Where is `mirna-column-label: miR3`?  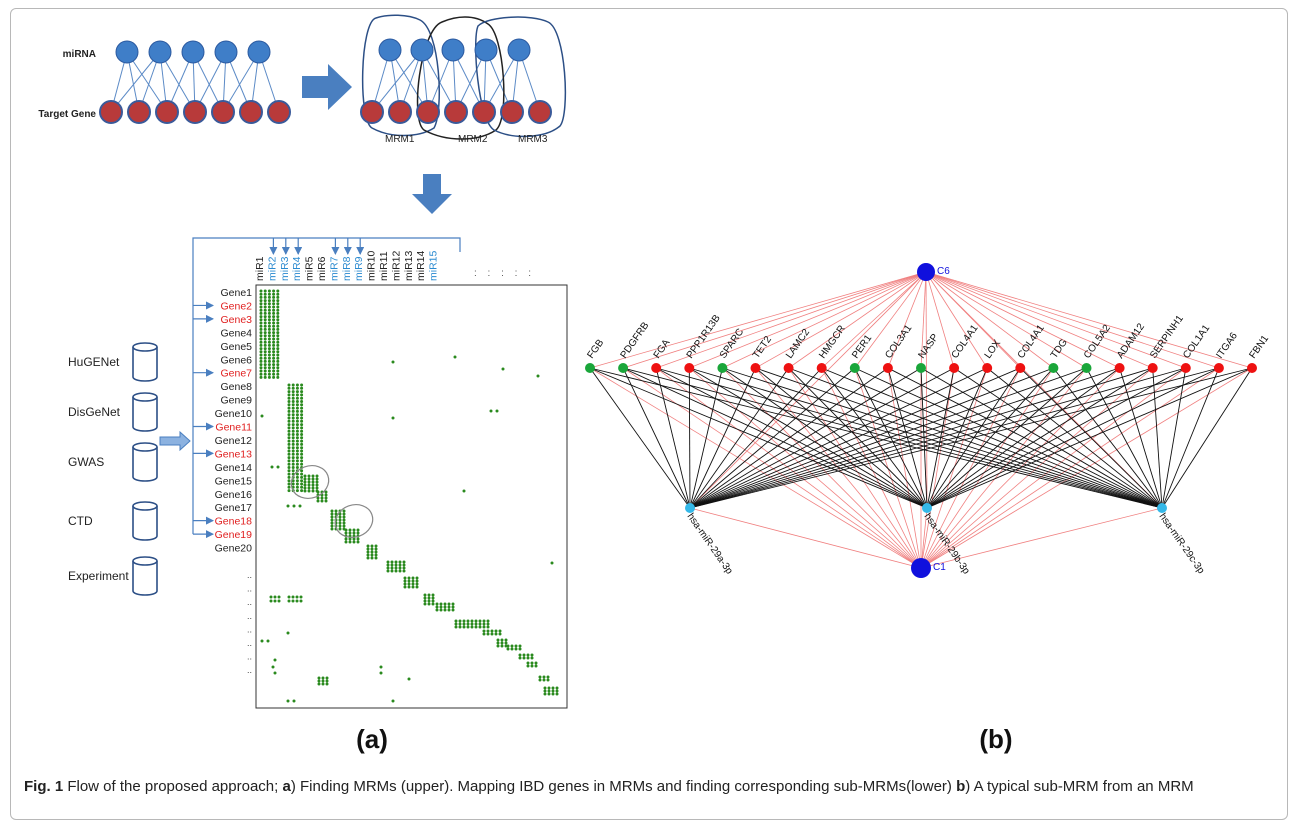 mirna-column-label: miR3 is located at coordinates (285, 268).